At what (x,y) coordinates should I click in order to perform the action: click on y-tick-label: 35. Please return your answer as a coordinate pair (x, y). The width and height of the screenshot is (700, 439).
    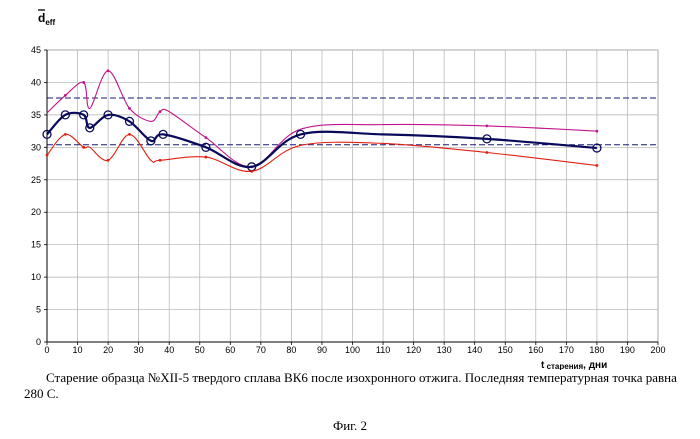
    Looking at the image, I should click on (36, 115).